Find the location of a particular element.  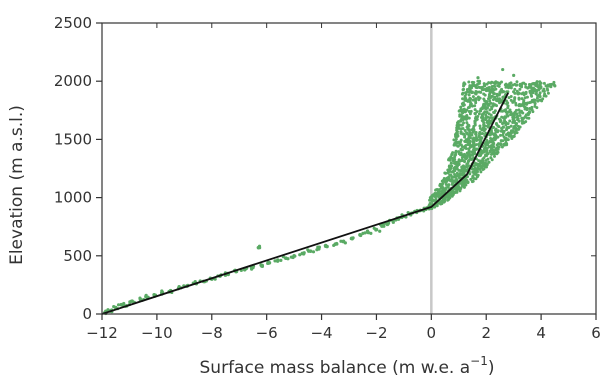

y-axis-label: Elevation (m a.s.l.) is located at coordinates (17, 185).